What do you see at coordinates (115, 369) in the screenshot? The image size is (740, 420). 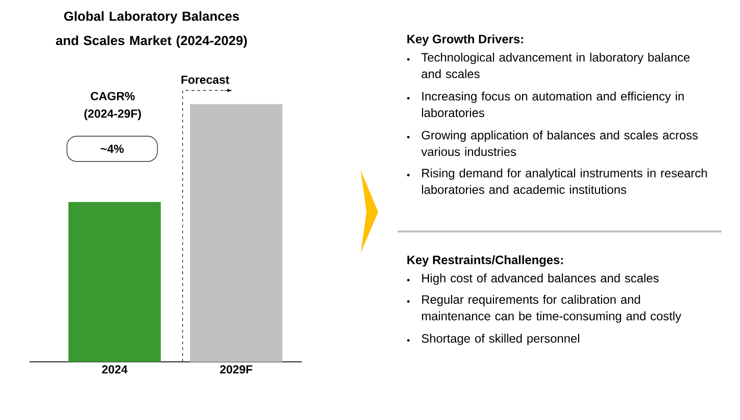 I see `x-tick-label: 2024` at bounding box center [115, 369].